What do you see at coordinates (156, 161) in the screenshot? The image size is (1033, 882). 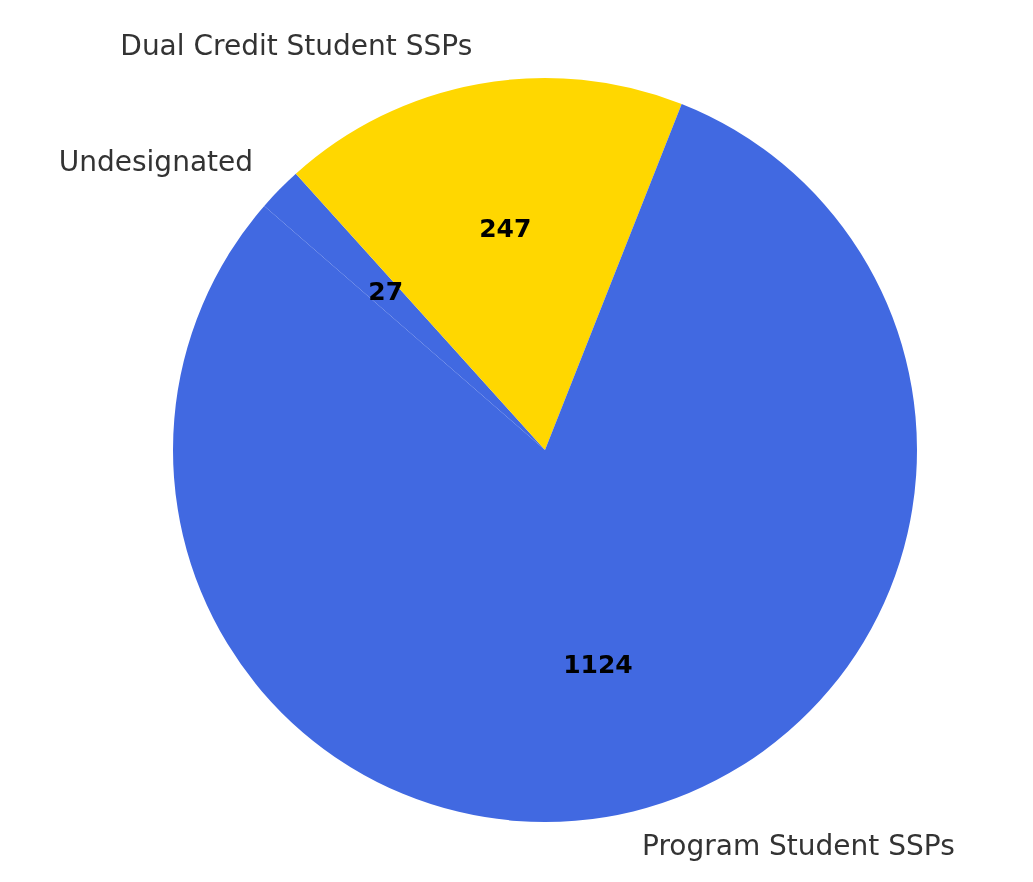 I see `slice-label: Undesignated` at bounding box center [156, 161].